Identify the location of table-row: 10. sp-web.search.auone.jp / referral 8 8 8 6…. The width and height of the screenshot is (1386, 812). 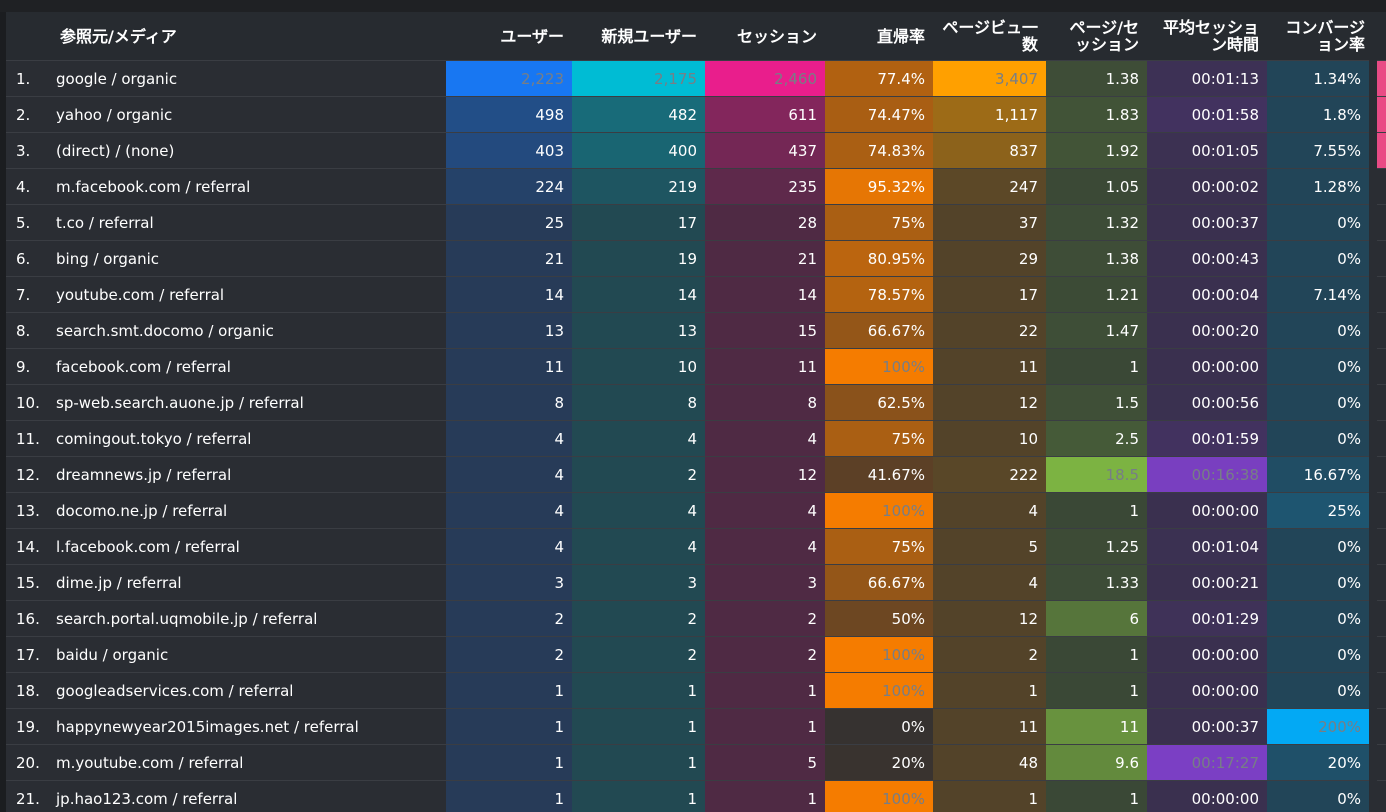
(696, 402).